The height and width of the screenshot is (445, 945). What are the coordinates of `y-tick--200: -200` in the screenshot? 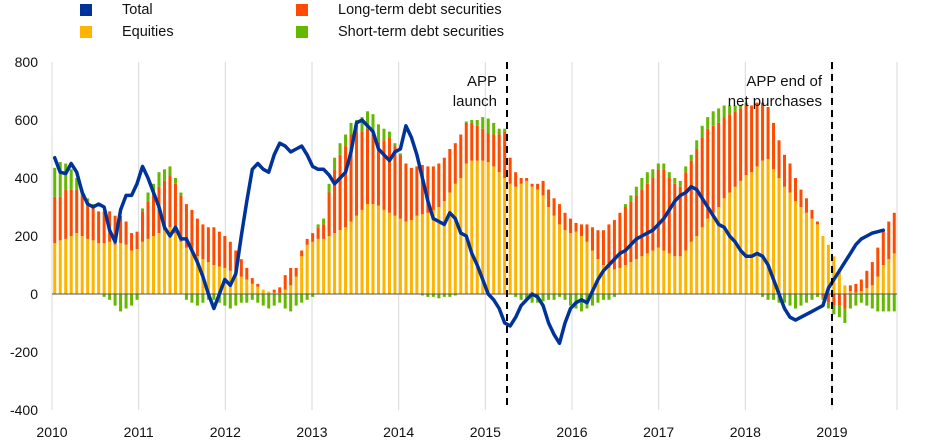 It's located at (24, 352).